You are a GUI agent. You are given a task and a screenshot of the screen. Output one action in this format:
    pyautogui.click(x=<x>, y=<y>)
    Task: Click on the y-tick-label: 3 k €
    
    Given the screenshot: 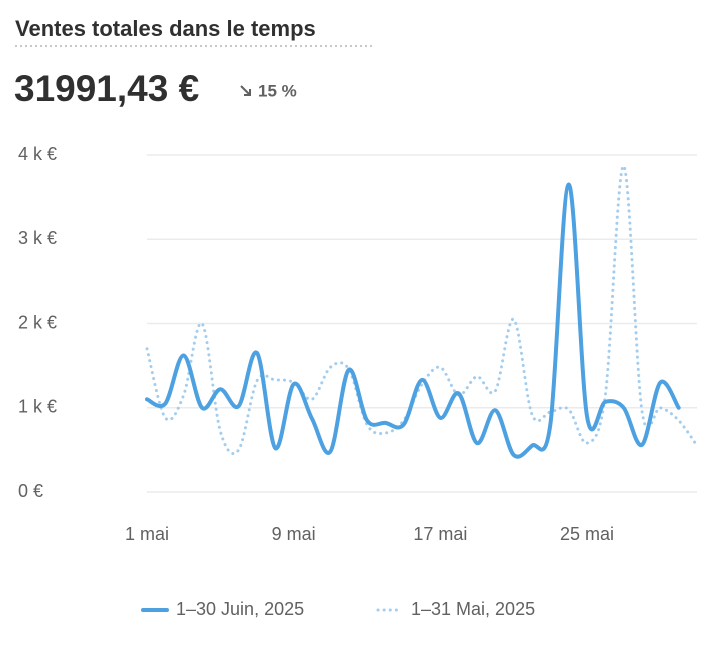 What is the action you would take?
    pyautogui.click(x=37, y=238)
    